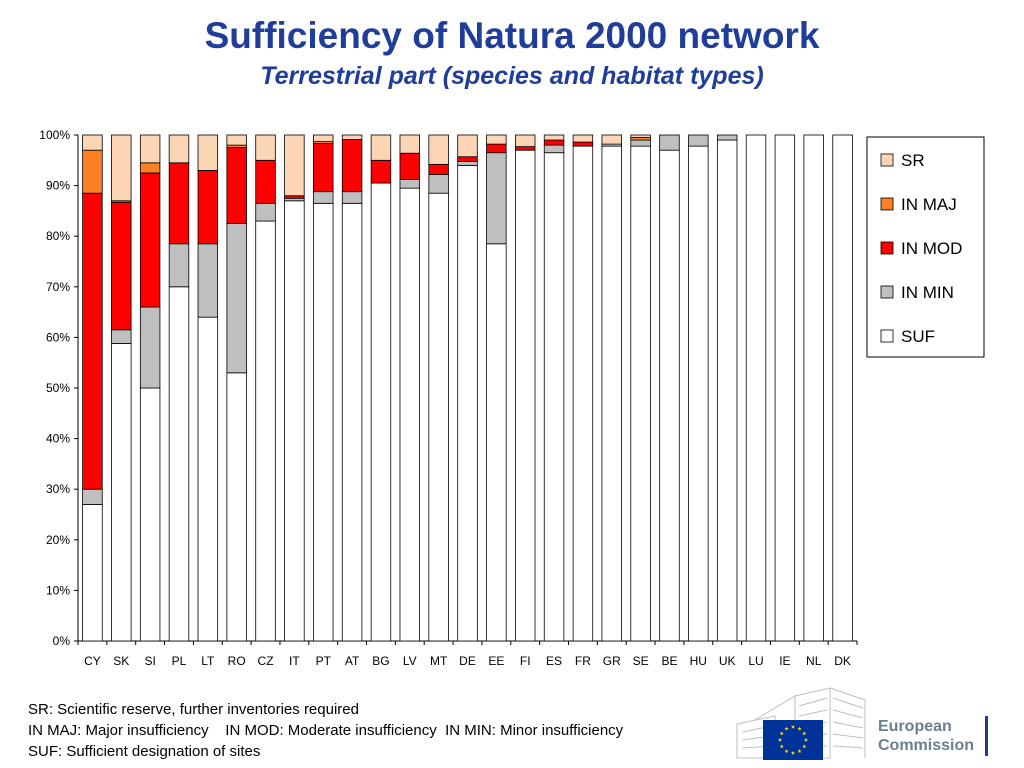  What do you see at coordinates (58, 337) in the screenshot?
I see `y-tick-label: 60%` at bounding box center [58, 337].